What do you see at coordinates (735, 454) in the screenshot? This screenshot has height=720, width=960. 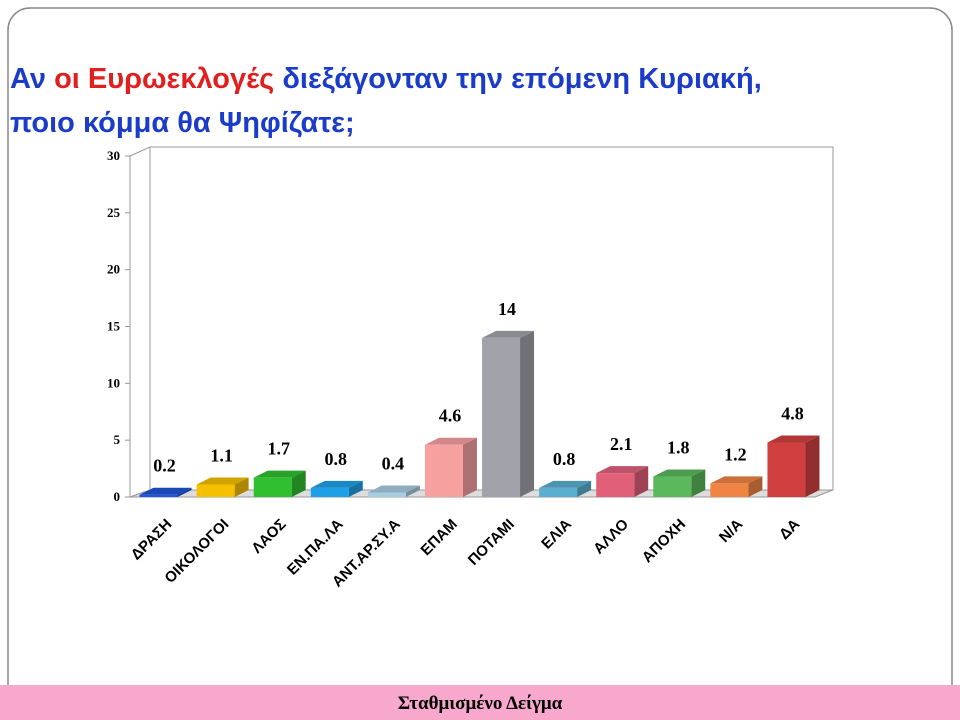 I see `data-label: 1.2` at bounding box center [735, 454].